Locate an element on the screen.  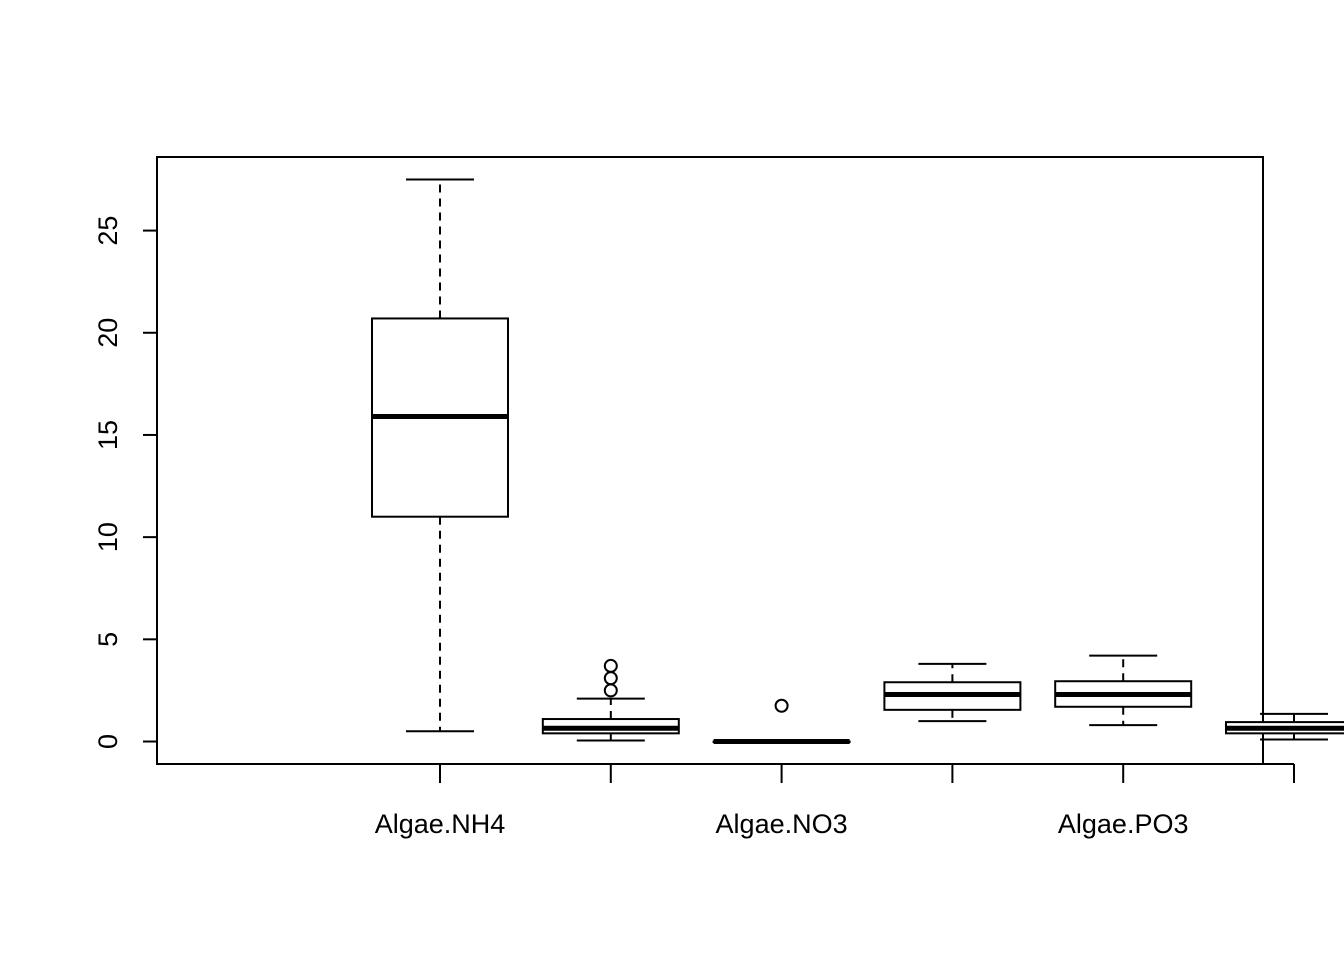
y-tick-label: 20 is located at coordinates (108, 333).